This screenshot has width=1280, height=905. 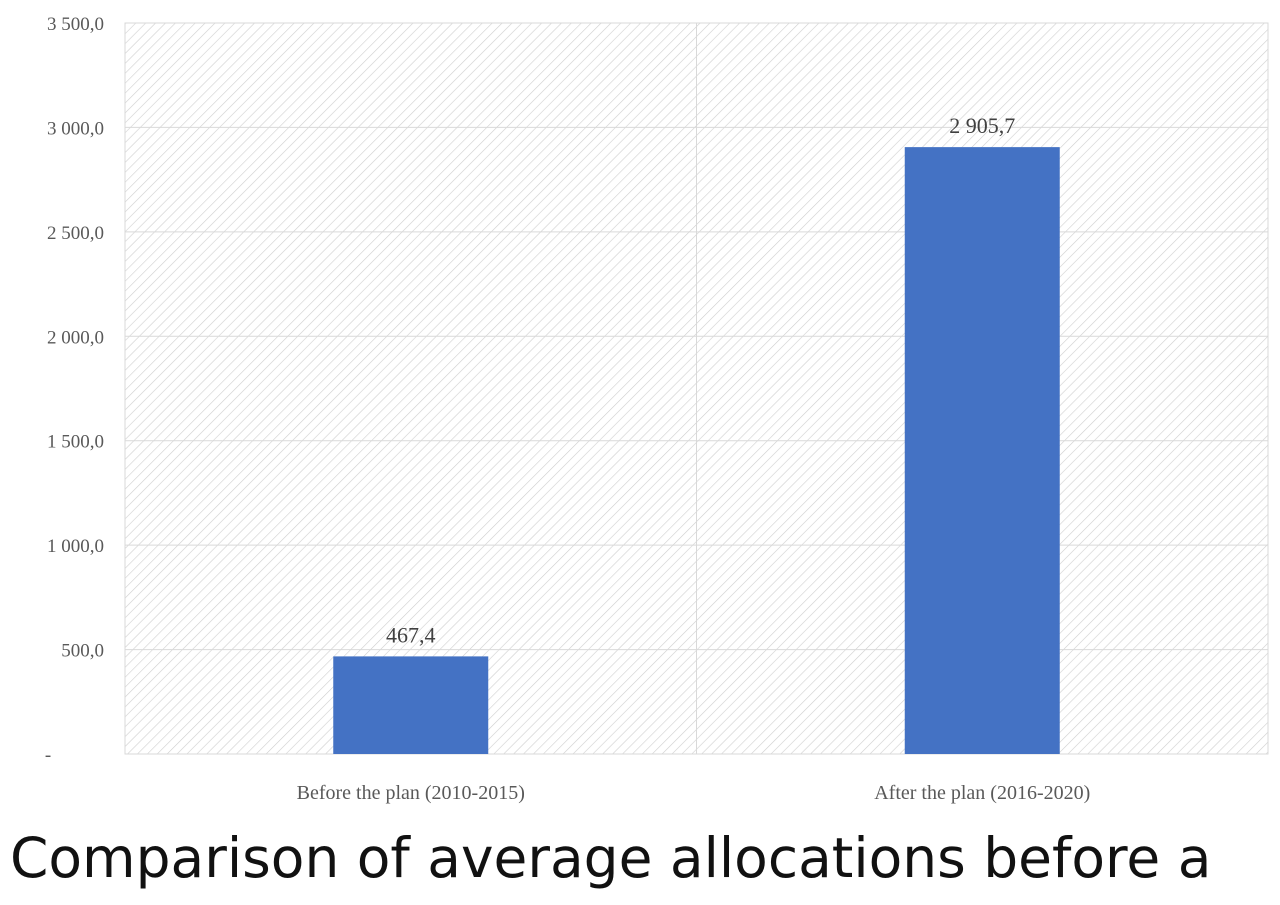 I want to click on y-tick-label: 500,0, so click(x=82, y=651).